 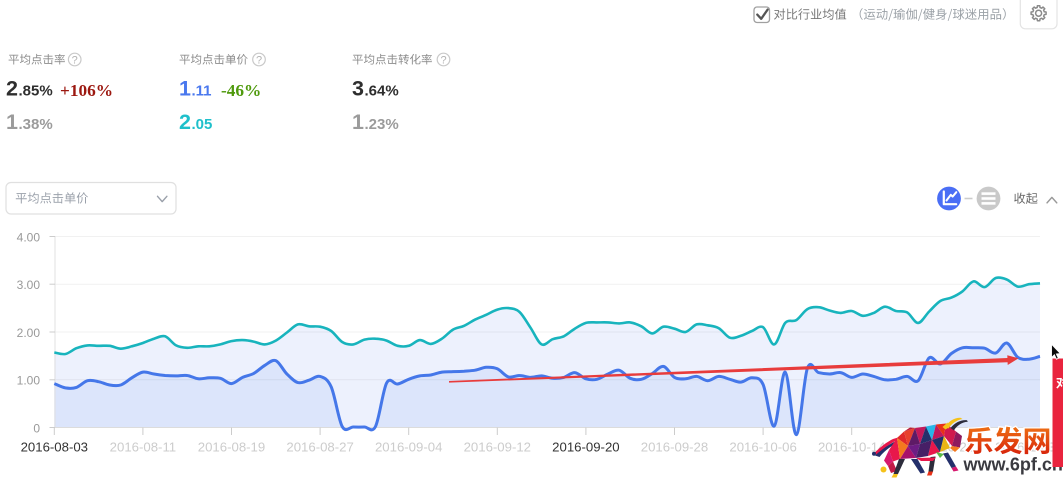 What do you see at coordinates (202, 124) in the screenshot?
I see `svg-text: .05` at bounding box center [202, 124].